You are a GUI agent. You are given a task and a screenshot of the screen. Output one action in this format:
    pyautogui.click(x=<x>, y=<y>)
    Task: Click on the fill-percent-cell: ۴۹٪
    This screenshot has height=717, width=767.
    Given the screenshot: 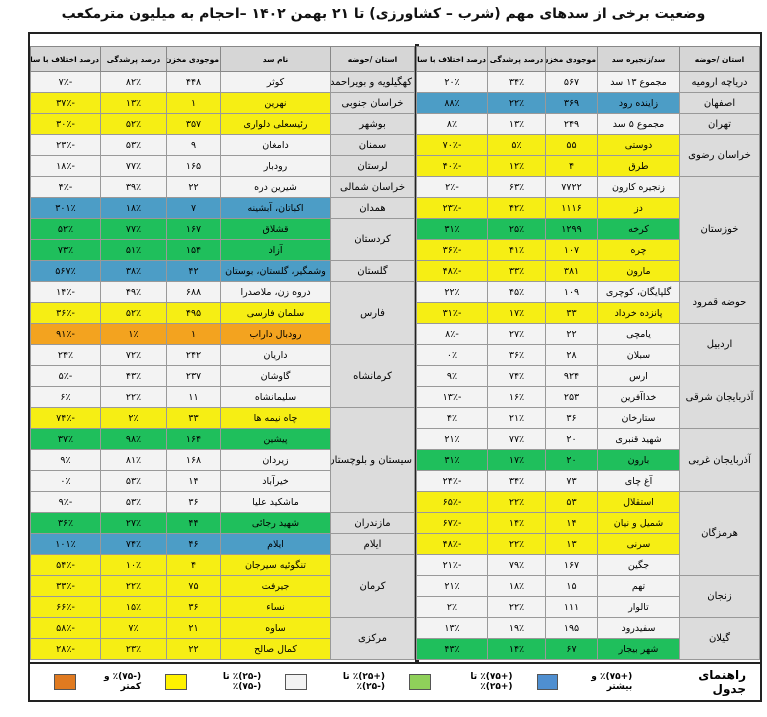 What is the action you would take?
    pyautogui.click(x=133, y=292)
    